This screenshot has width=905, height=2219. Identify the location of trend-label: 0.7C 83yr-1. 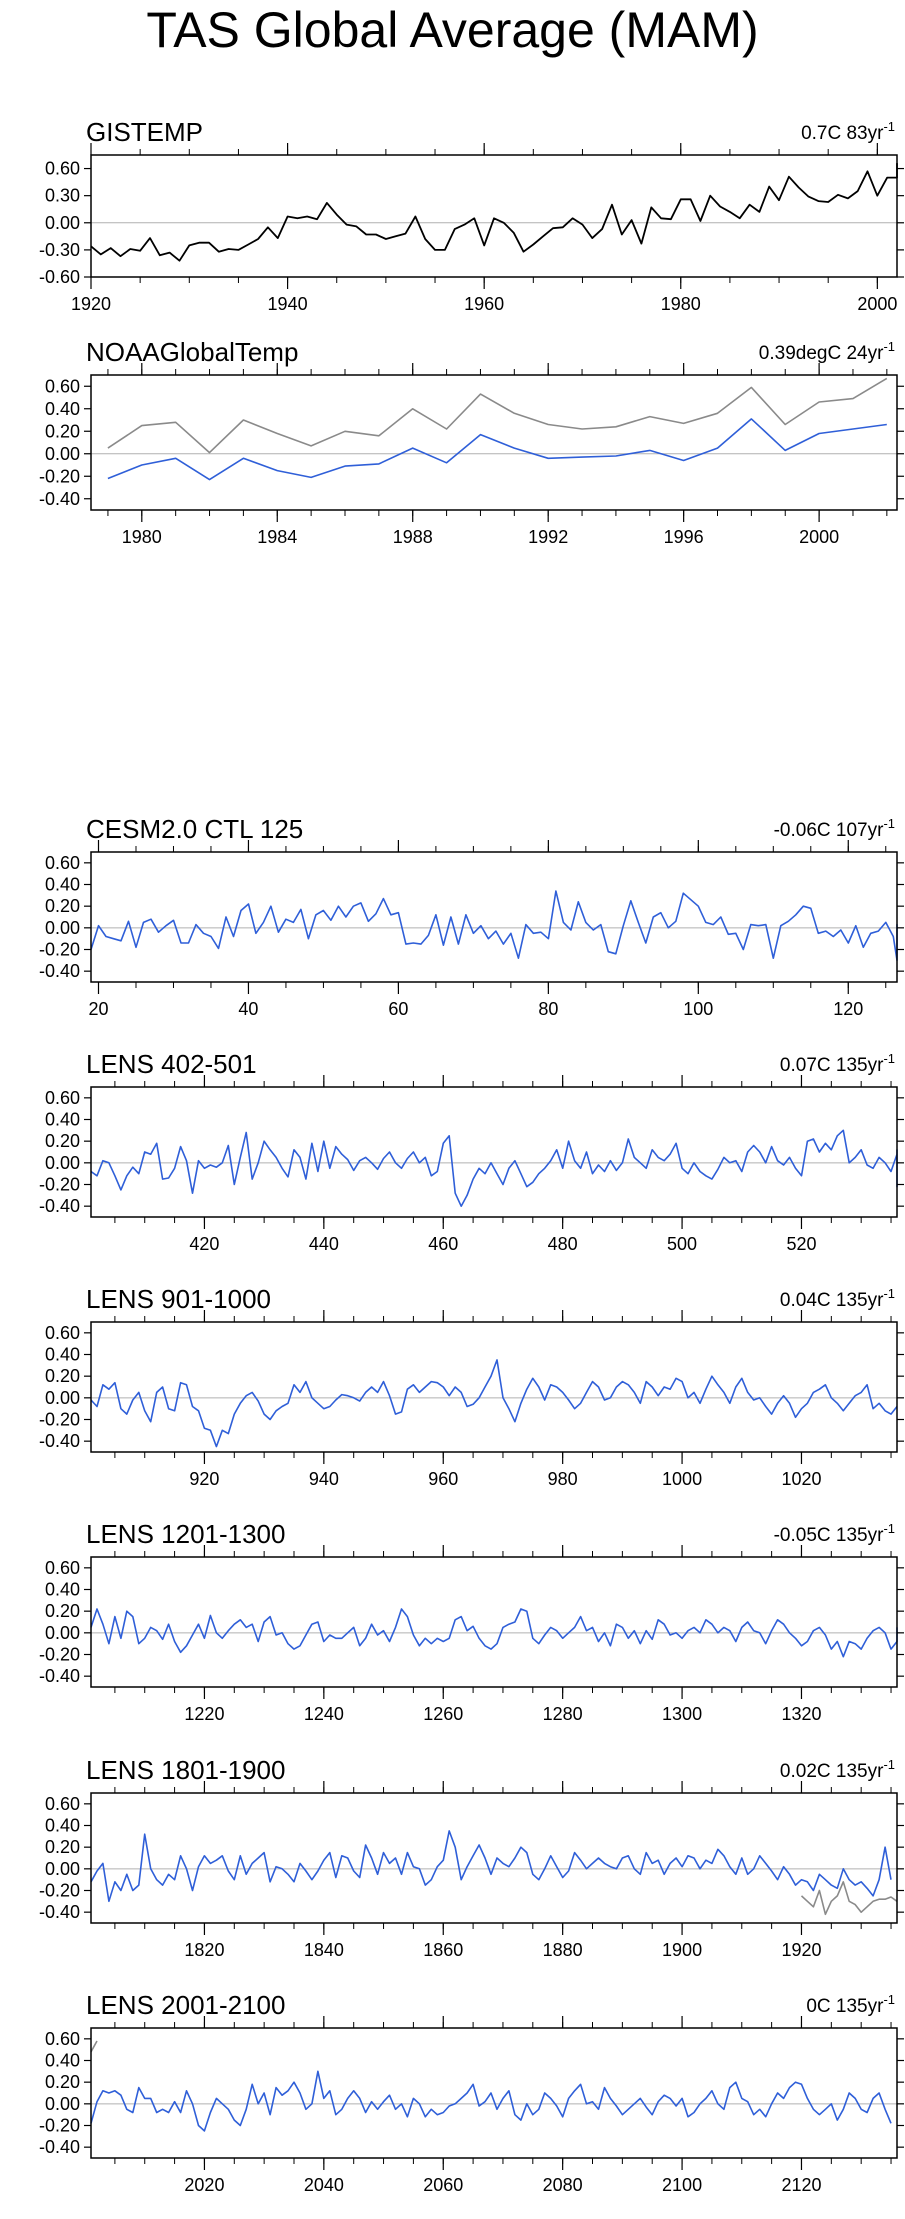
(848, 131).